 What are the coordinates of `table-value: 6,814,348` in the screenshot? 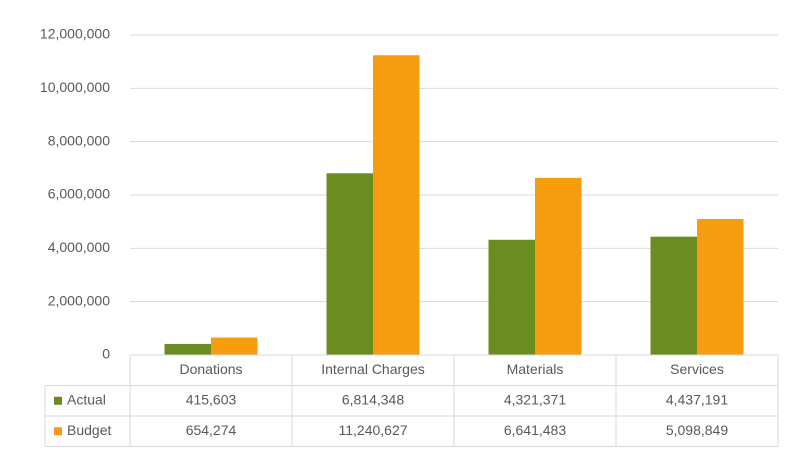 It's located at (373, 399).